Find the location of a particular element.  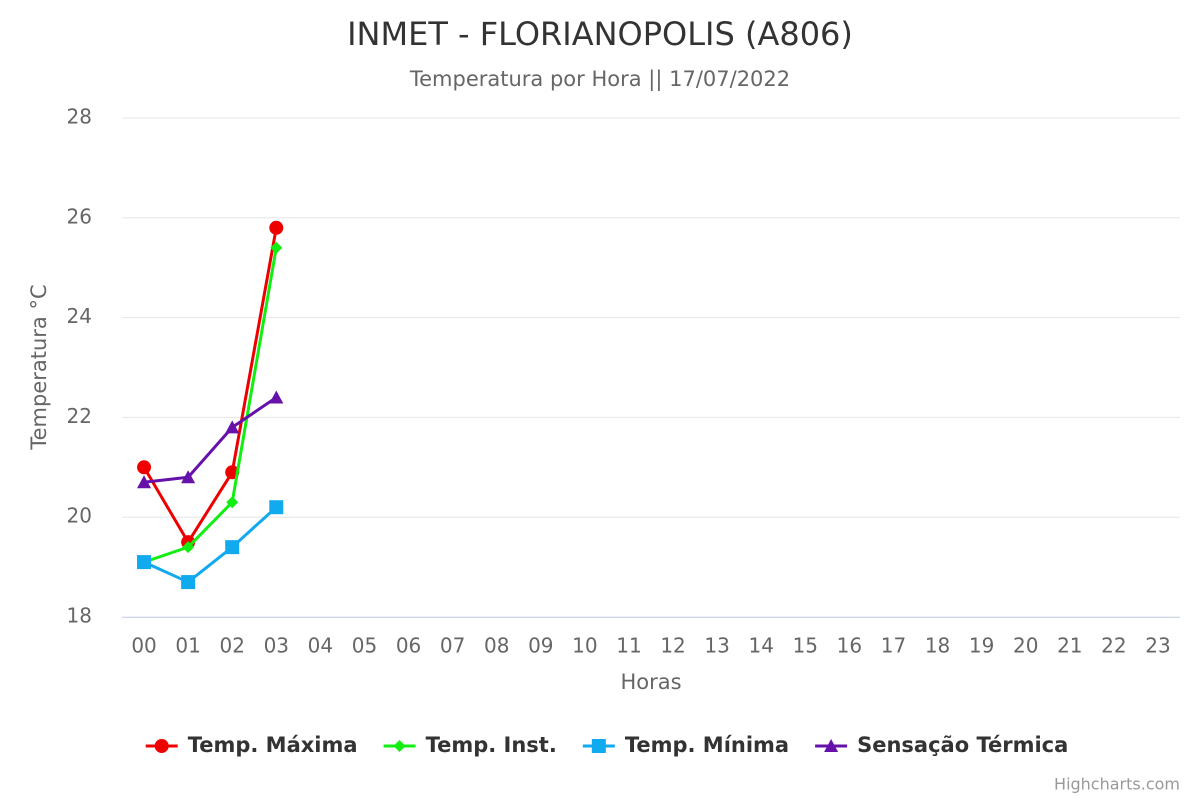

x-tick-label: 03 is located at coordinates (276, 646).